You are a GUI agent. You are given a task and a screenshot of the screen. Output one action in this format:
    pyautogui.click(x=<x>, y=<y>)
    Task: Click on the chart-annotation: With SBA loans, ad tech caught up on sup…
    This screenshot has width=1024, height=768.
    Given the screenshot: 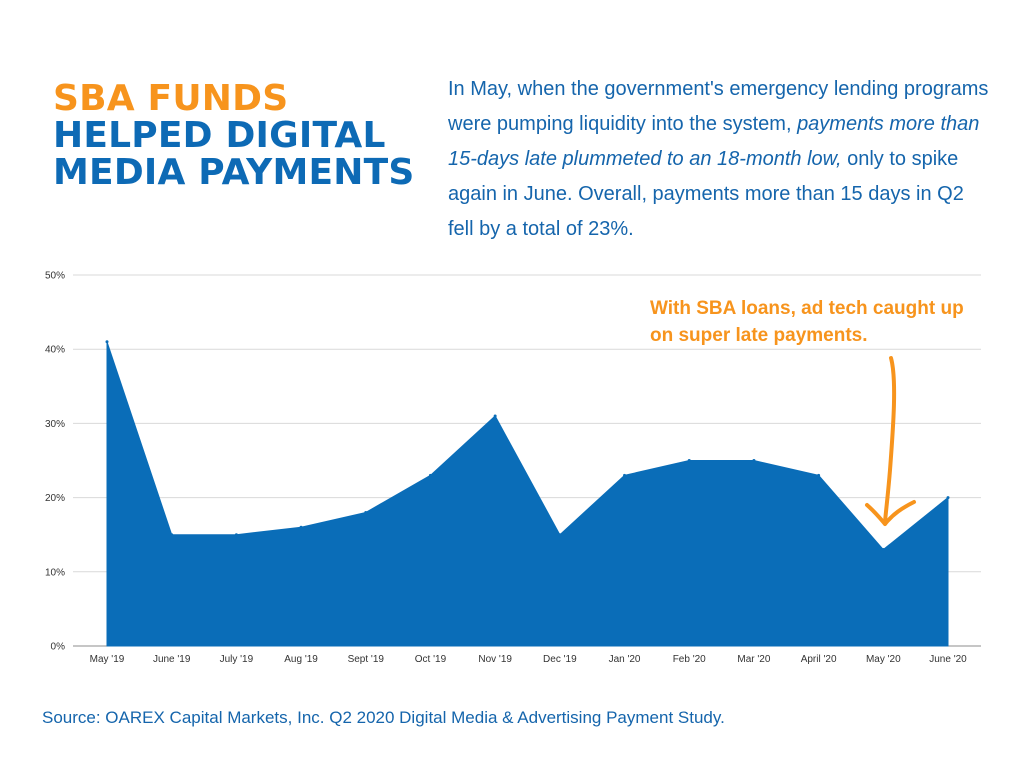 What is the action you would take?
    pyautogui.click(x=807, y=322)
    